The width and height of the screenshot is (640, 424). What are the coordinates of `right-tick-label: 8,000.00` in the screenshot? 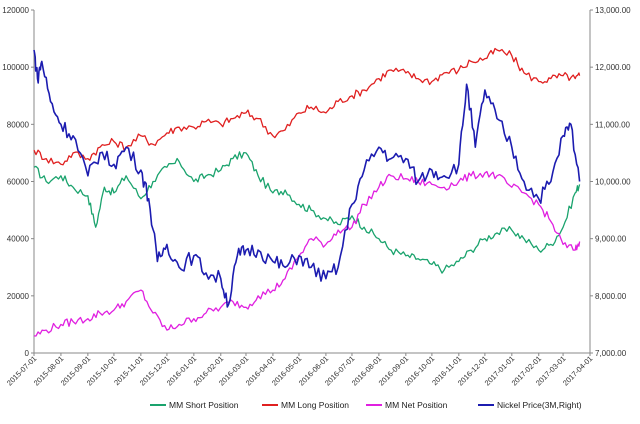 It's located at (611, 296).